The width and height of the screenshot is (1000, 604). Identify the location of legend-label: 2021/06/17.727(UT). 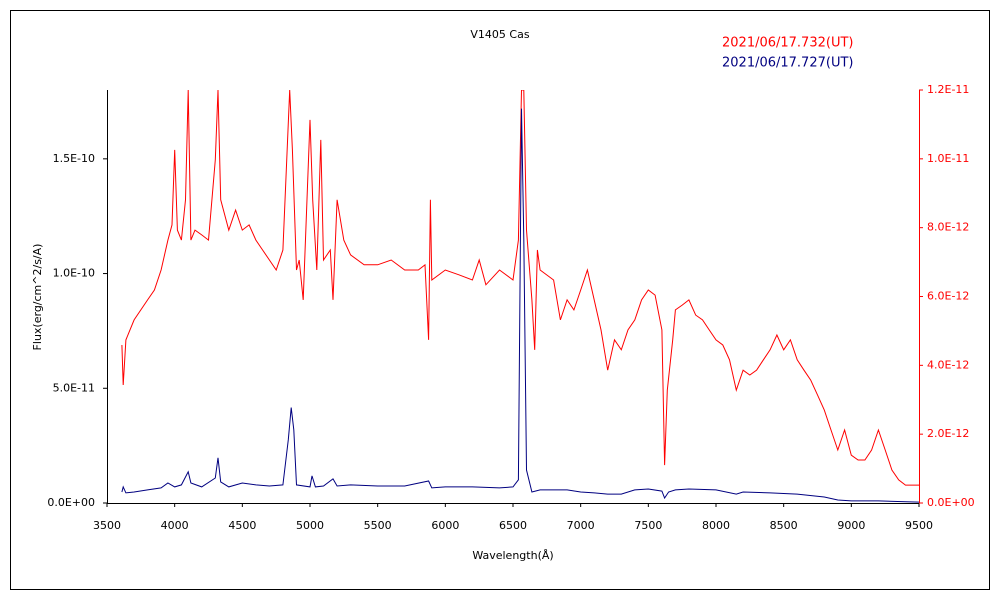
(787, 63).